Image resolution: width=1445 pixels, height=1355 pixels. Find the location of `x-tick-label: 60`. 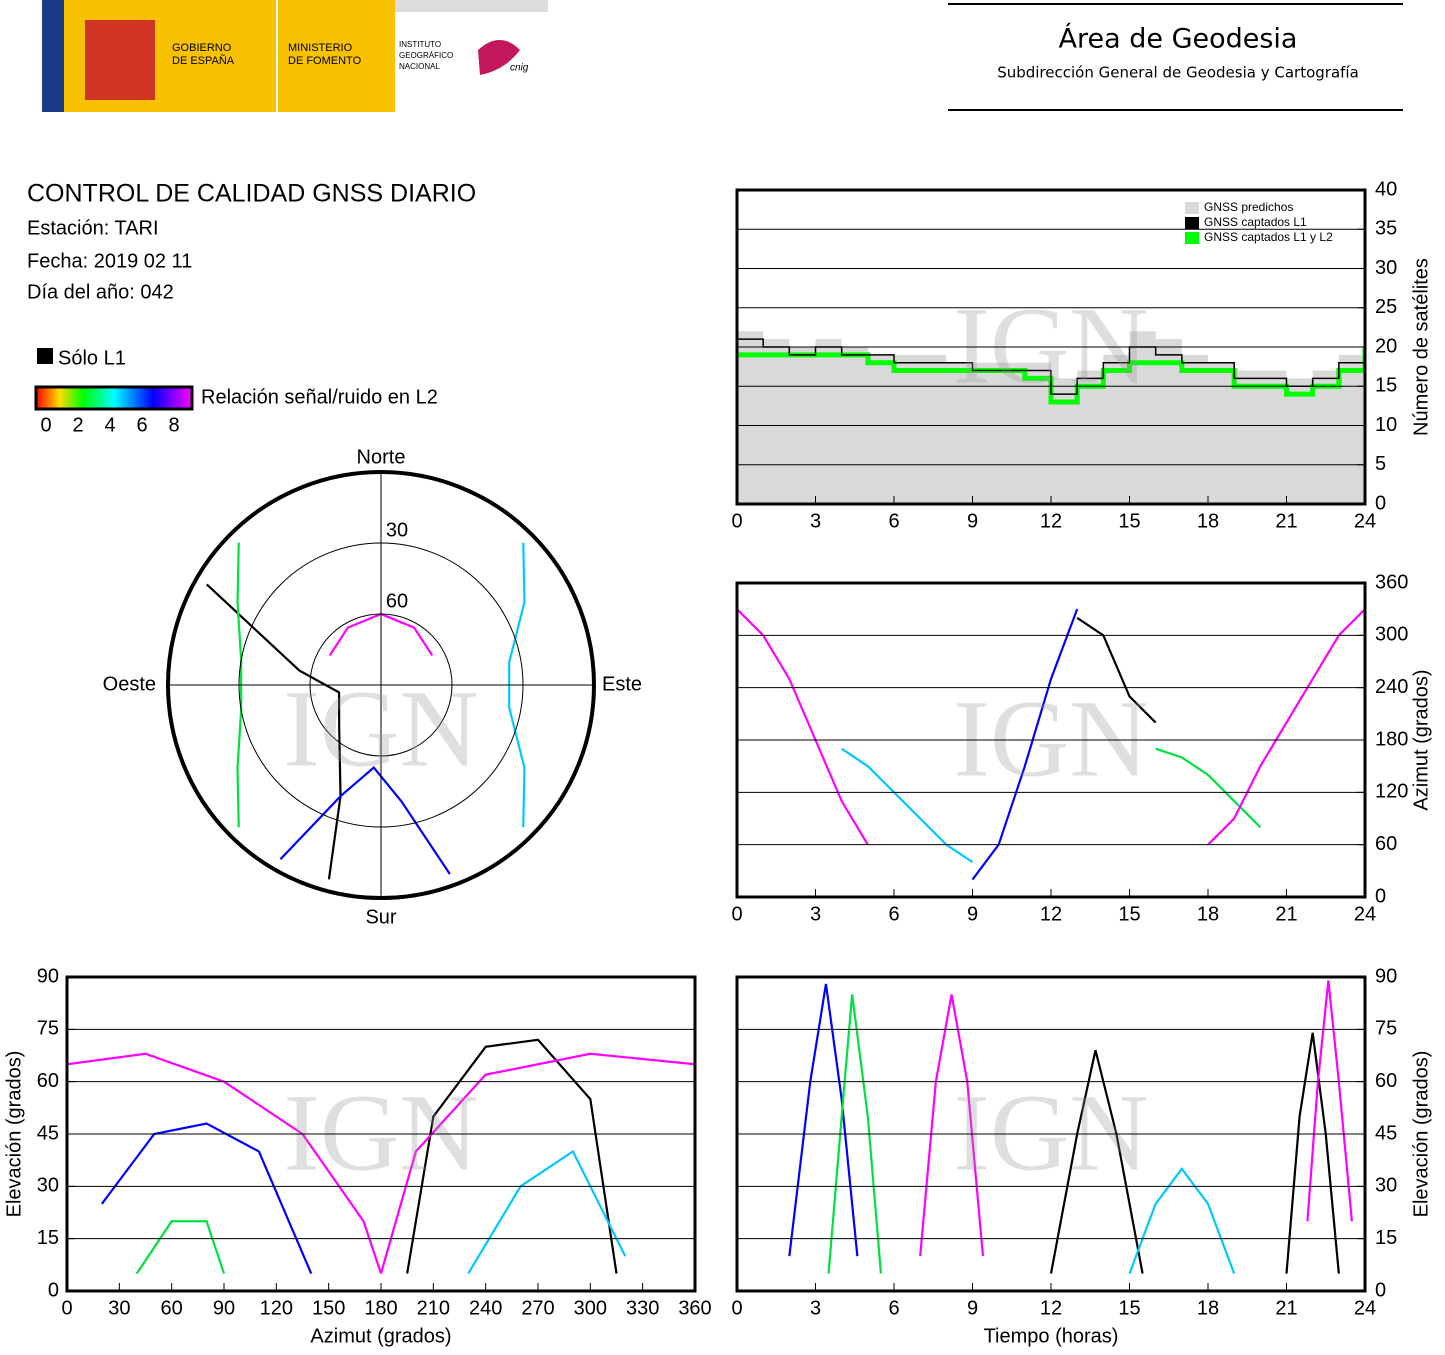

x-tick-label: 60 is located at coordinates (172, 1308).